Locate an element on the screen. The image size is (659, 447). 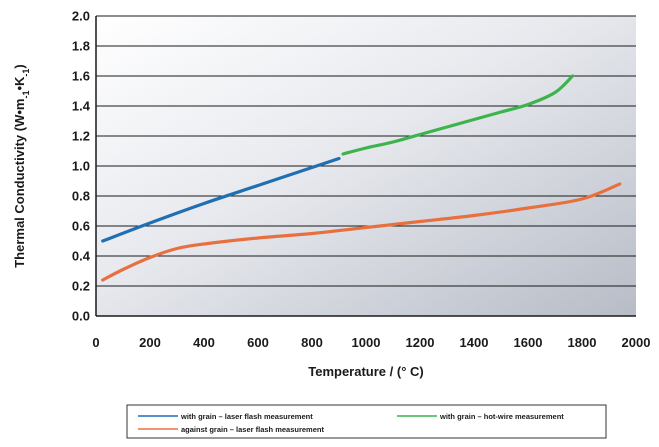
x-tick-label: 2000 is located at coordinates (636, 342).